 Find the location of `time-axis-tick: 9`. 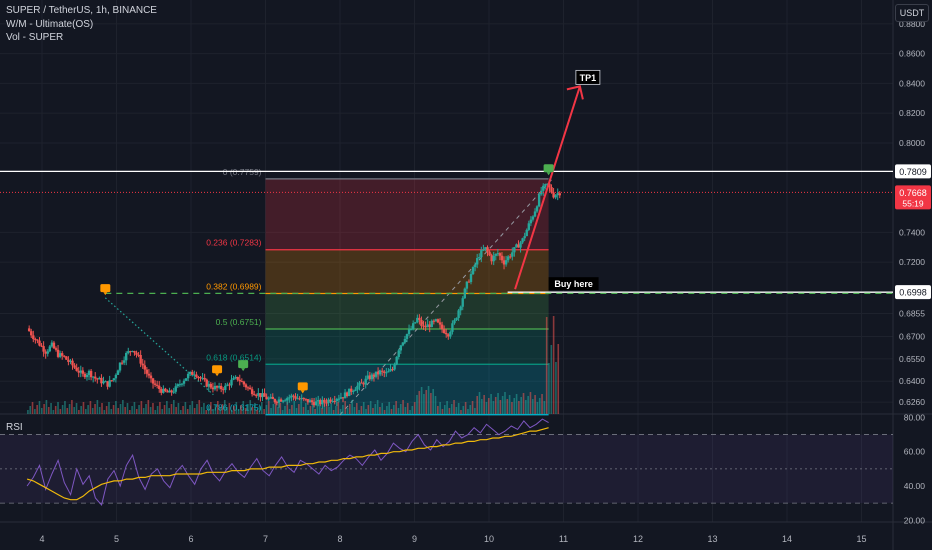

time-axis-tick: 9 is located at coordinates (414, 539).